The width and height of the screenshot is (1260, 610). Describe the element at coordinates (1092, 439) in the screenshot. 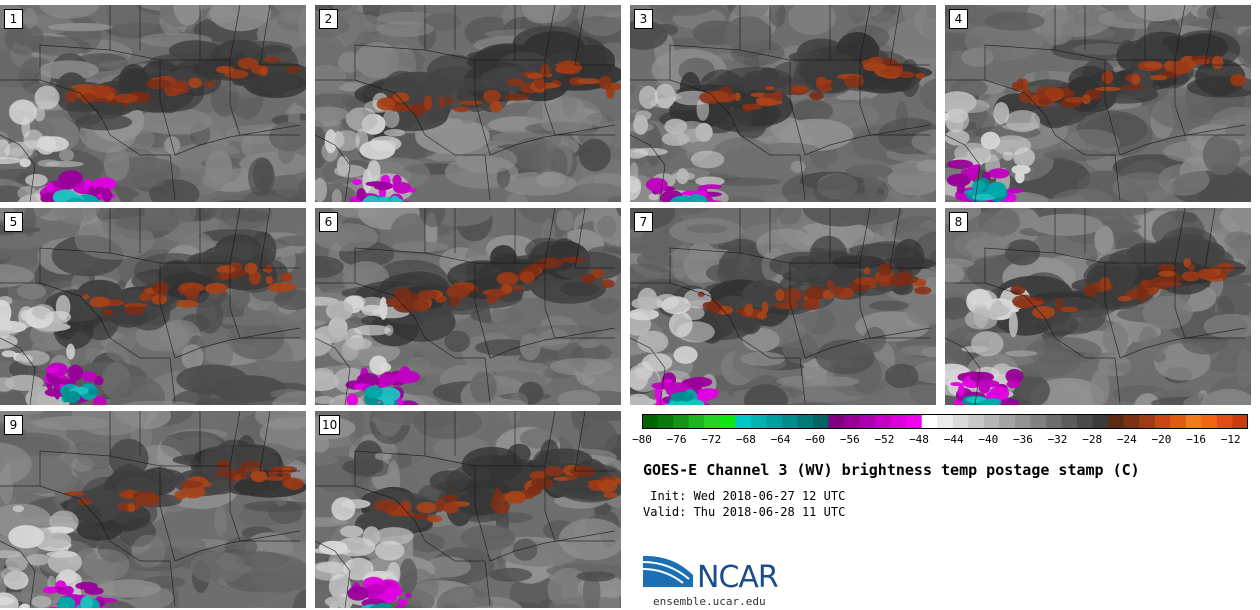

I see `colorbar-tick-label: −28` at that location.